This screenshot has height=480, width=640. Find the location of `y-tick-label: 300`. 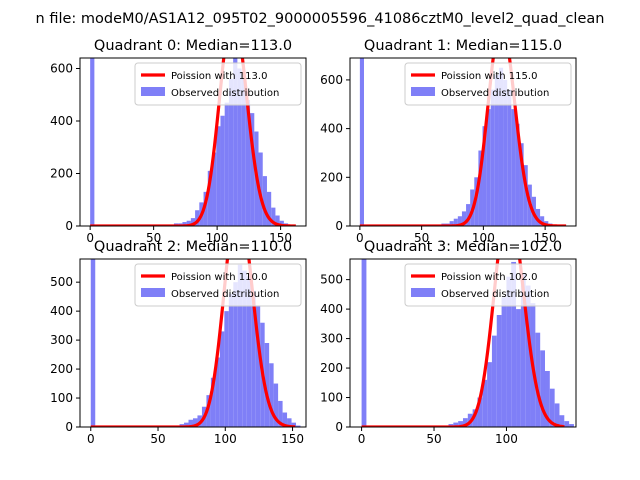

y-tick-label: 300 is located at coordinates (331, 339).